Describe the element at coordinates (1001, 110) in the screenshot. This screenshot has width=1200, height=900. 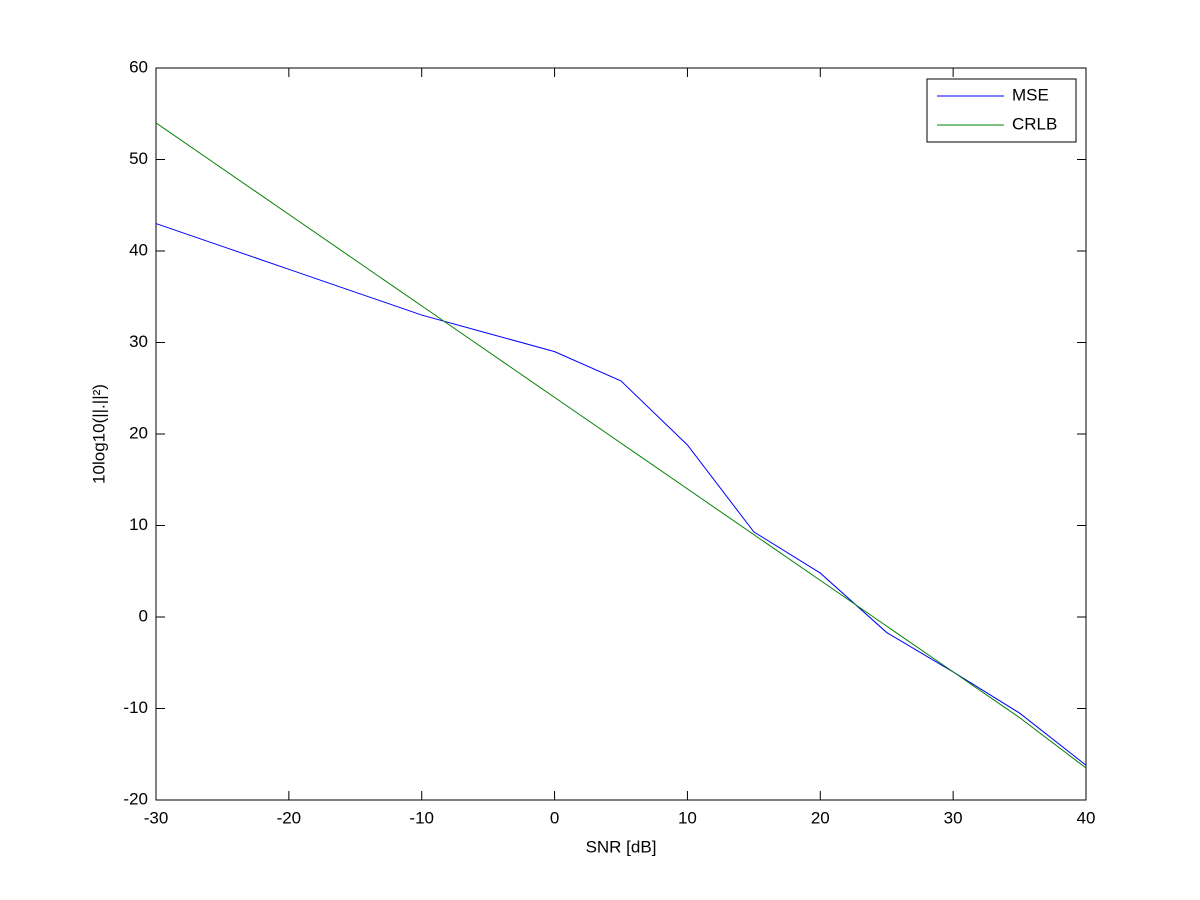
I see `legend-box` at that location.